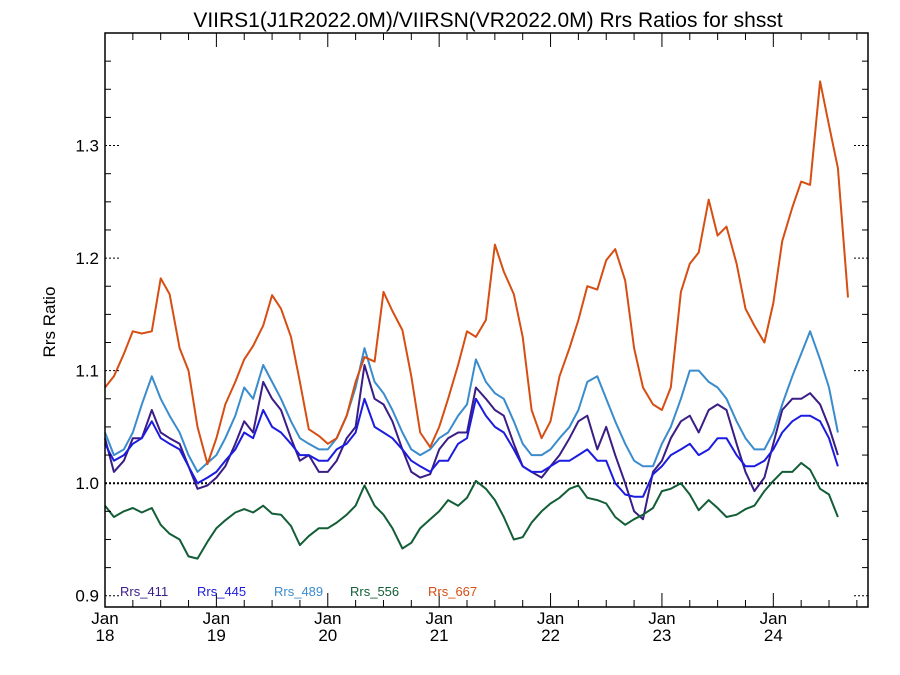 This screenshot has width=900, height=675. Describe the element at coordinates (49, 322) in the screenshot. I see `y-axis-label: Rrs Ratio` at that location.